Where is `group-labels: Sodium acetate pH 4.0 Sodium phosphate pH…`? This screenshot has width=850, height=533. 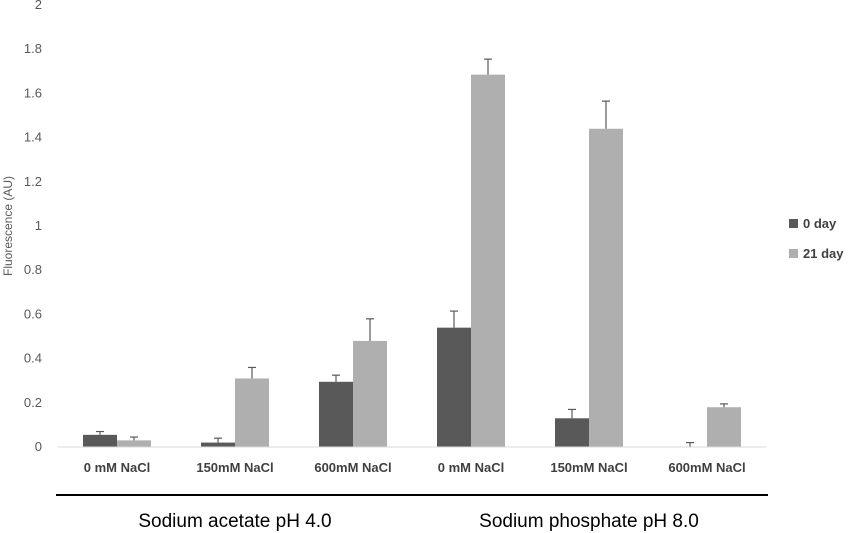 group-labels: Sodium acetate pH 4.0 Sodium phosphate pH… is located at coordinates (412, 513).